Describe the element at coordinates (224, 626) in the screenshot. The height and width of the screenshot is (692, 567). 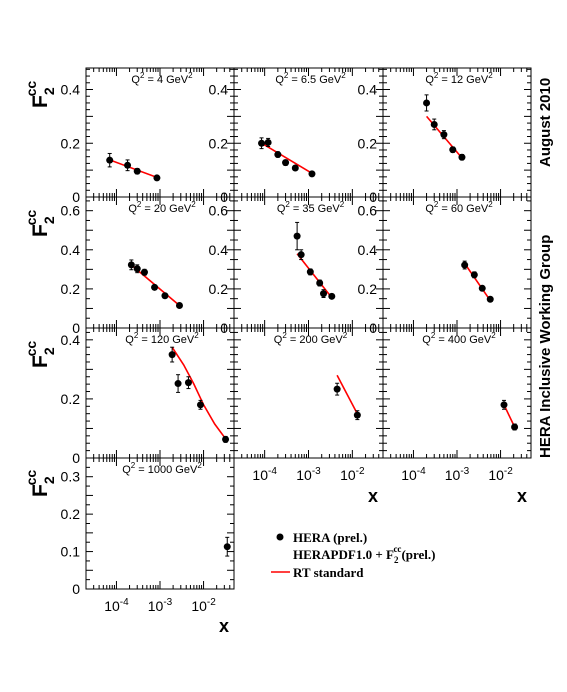
I see `x-axis-title-col1: x` at that location.